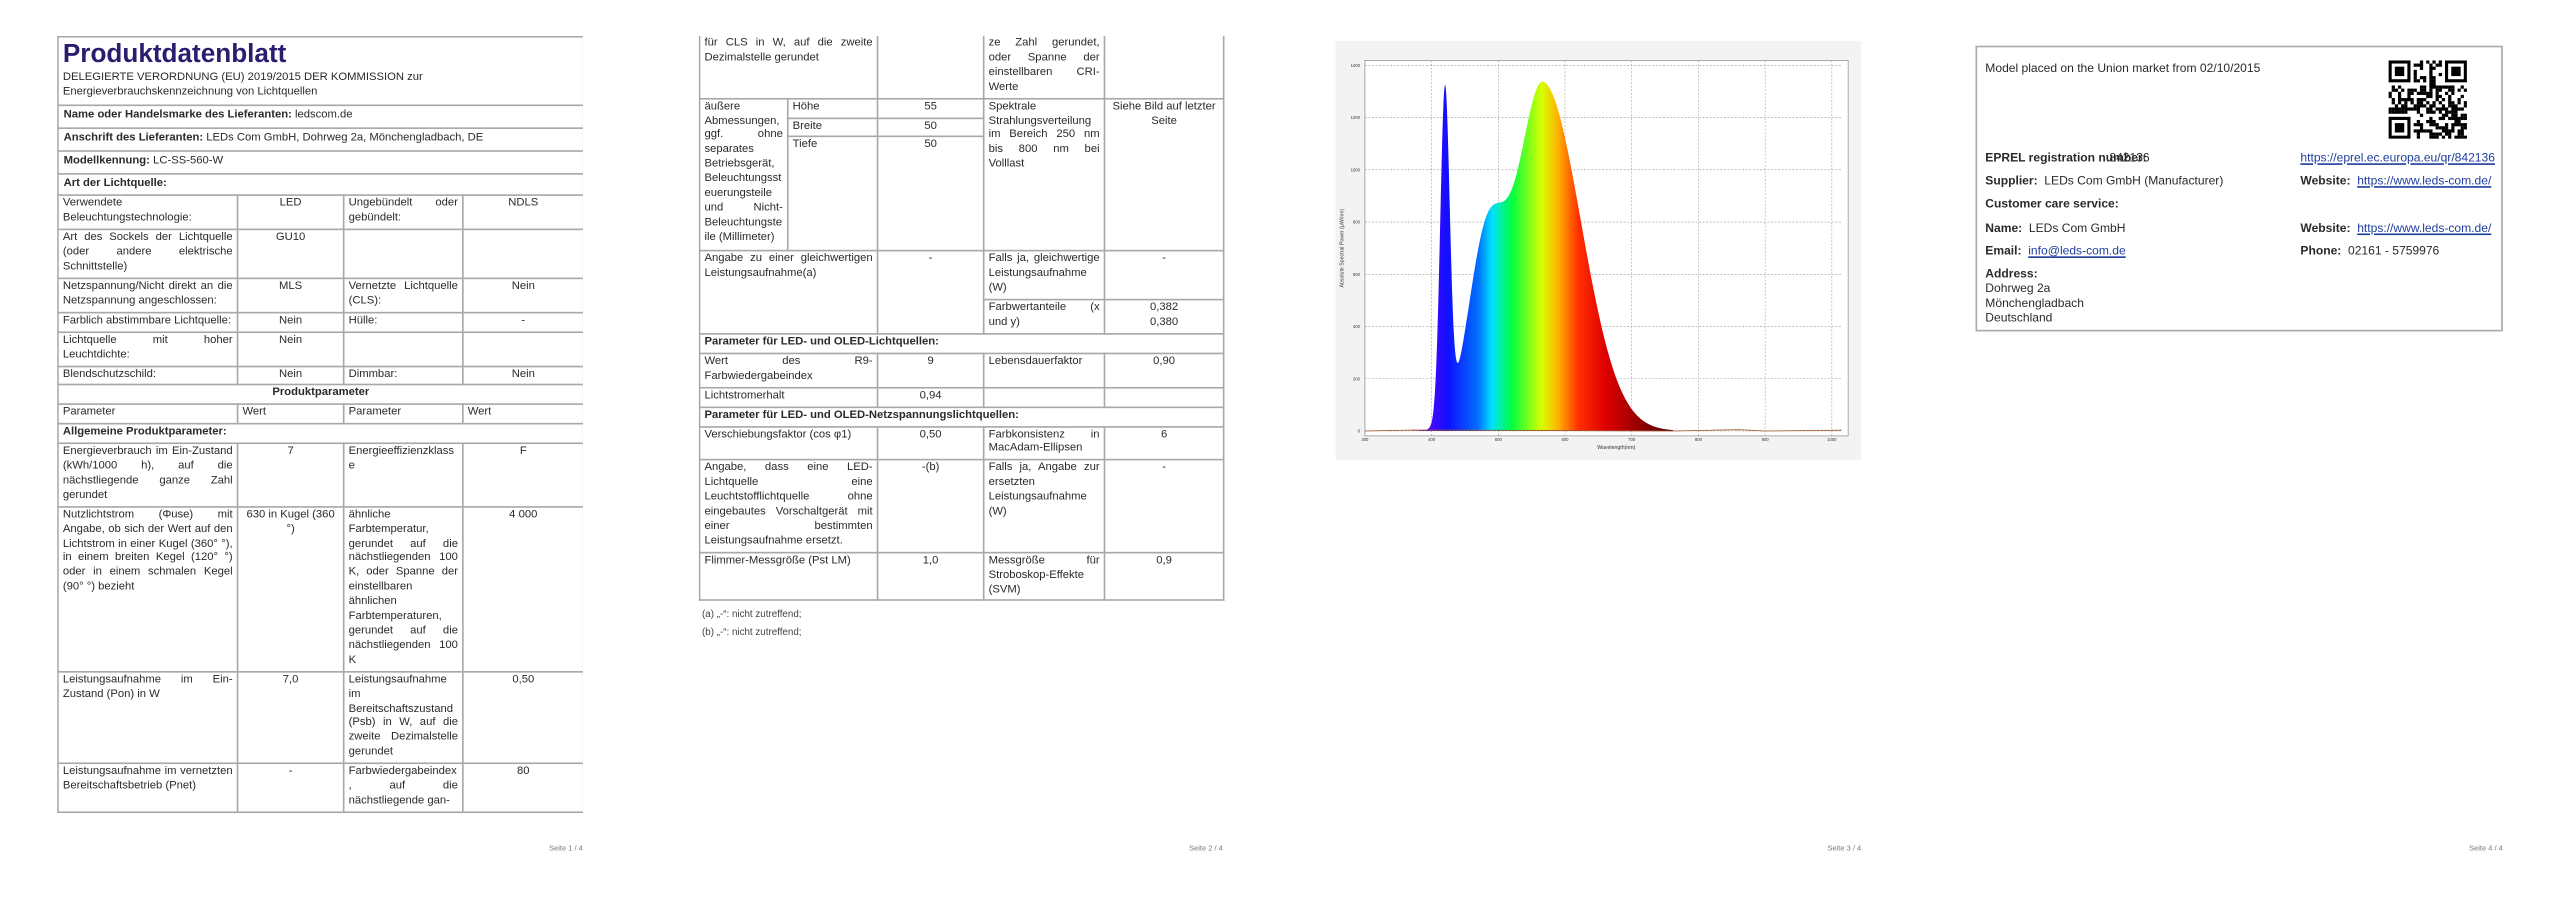 The width and height of the screenshot is (2560, 905). Describe the element at coordinates (1164, 443) in the screenshot. I see `table-cell: 6` at that location.